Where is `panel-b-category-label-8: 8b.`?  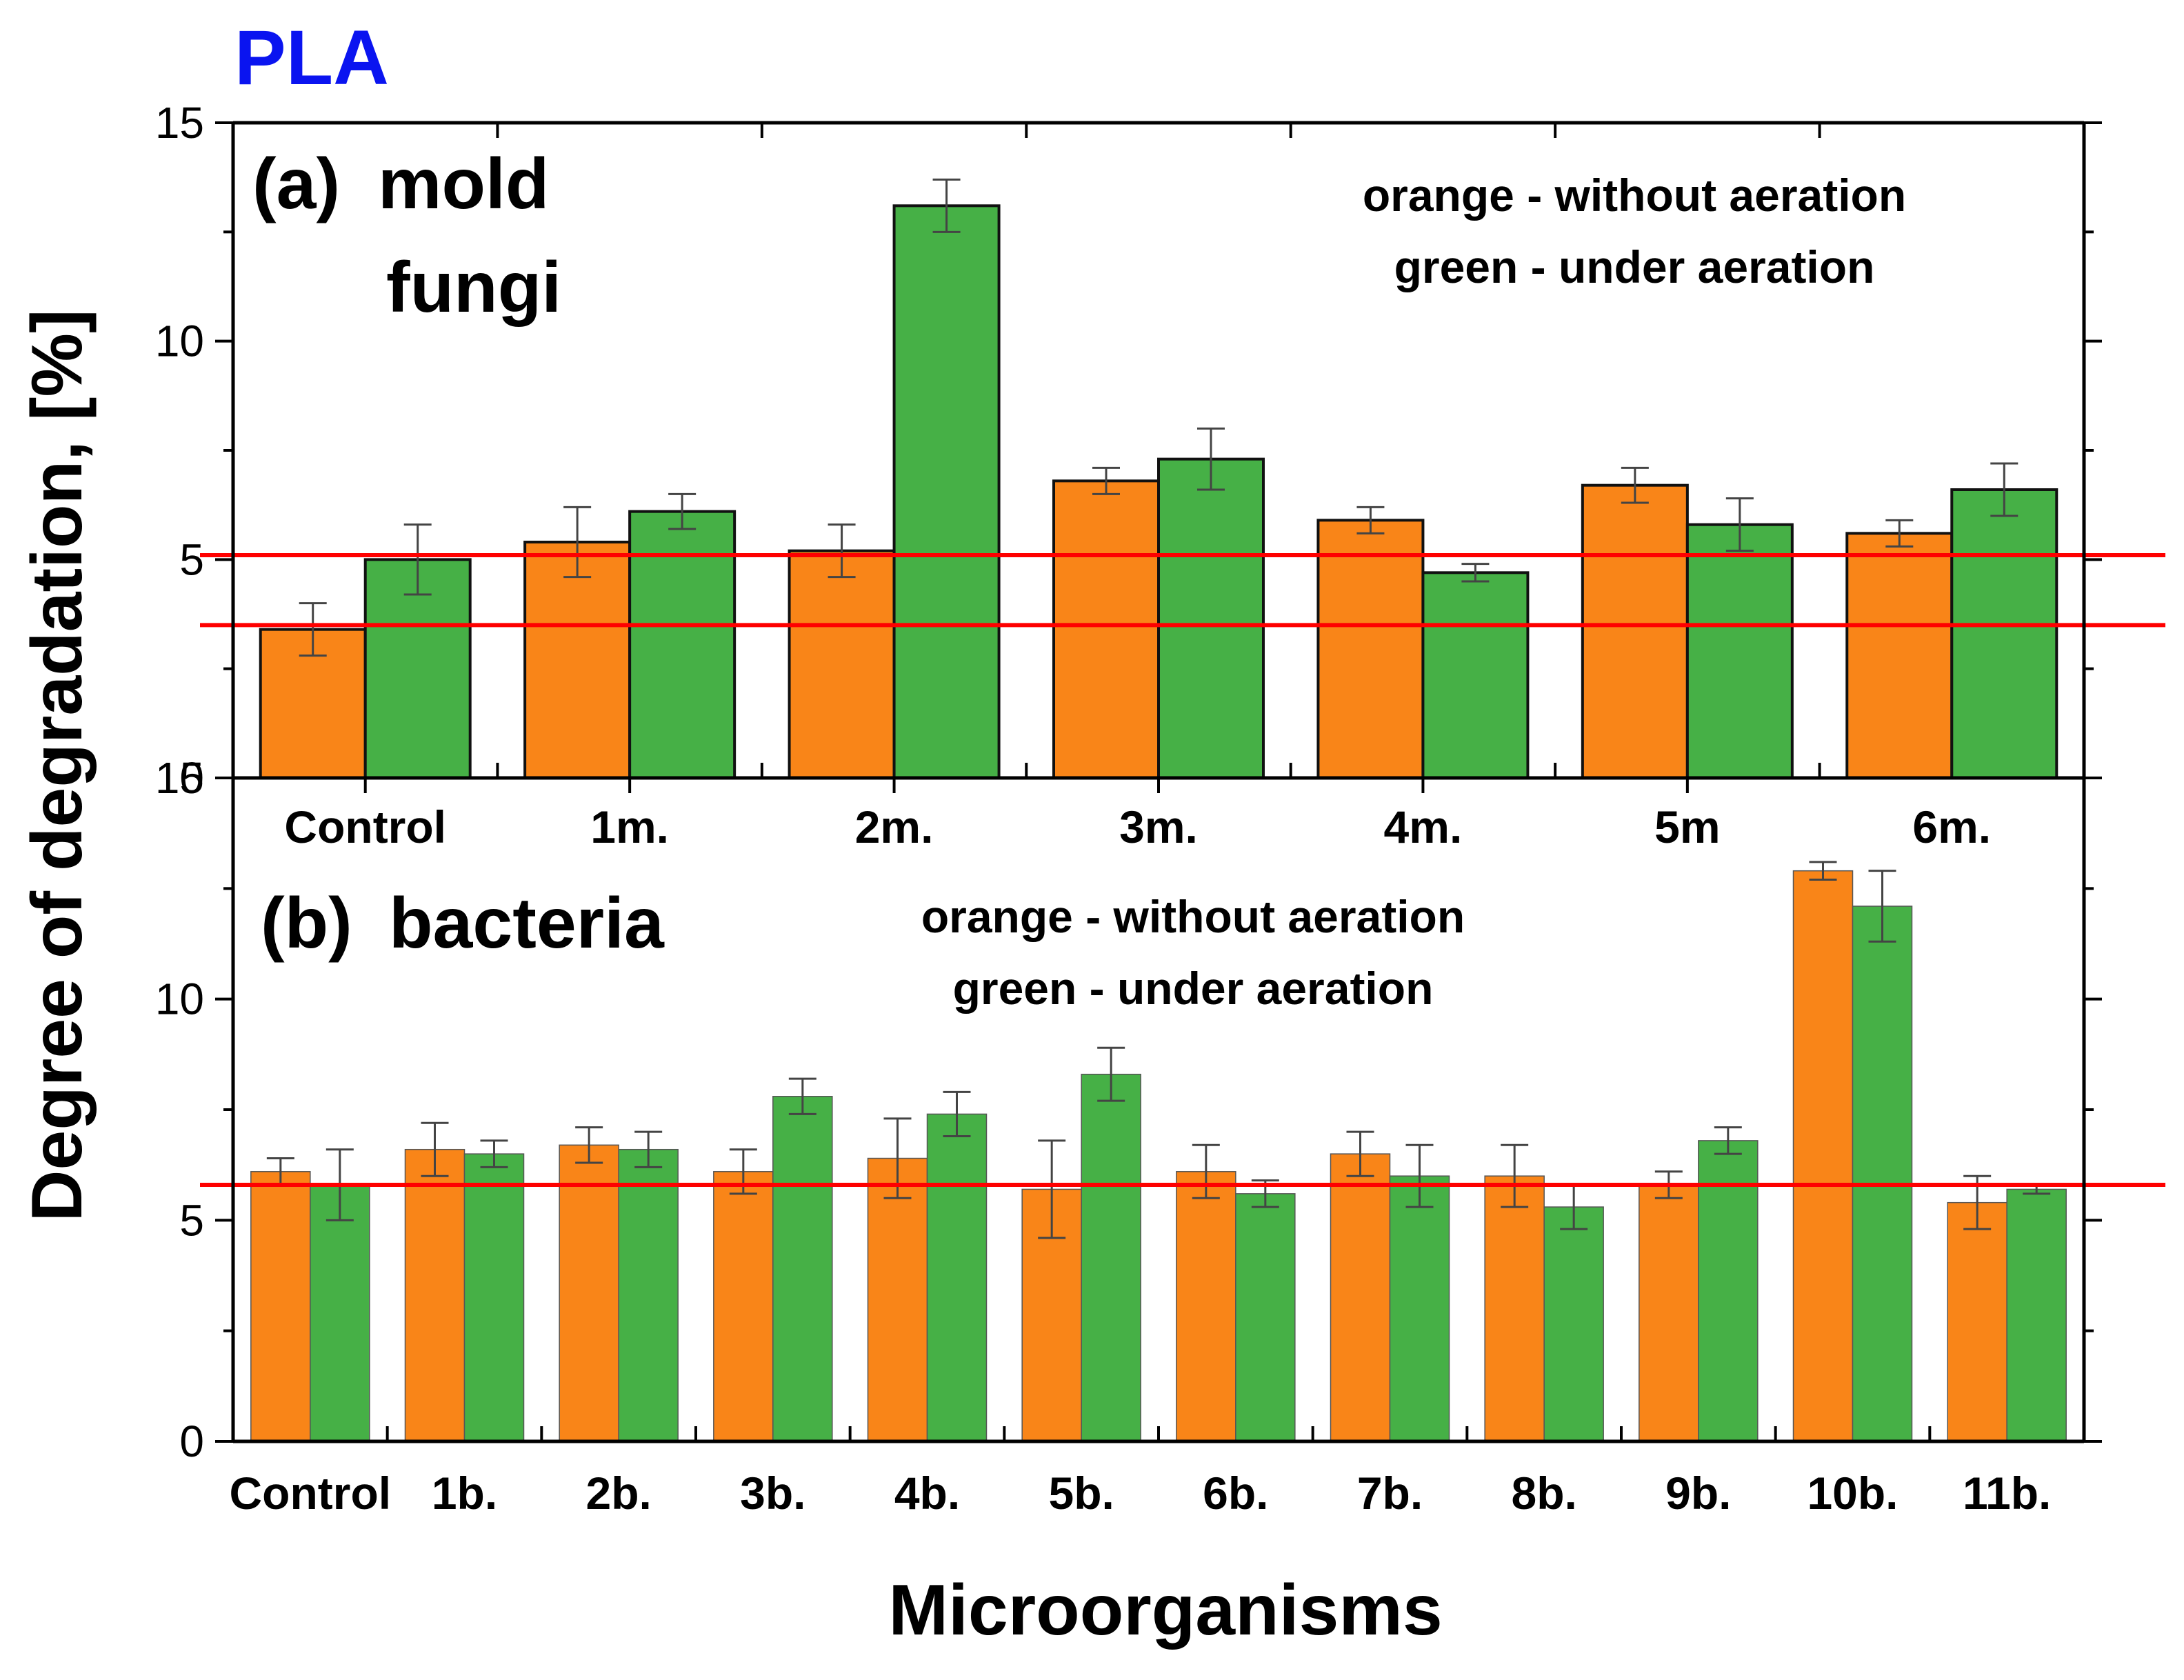 panel-b-category-label-8: 8b. is located at coordinates (1543, 1493).